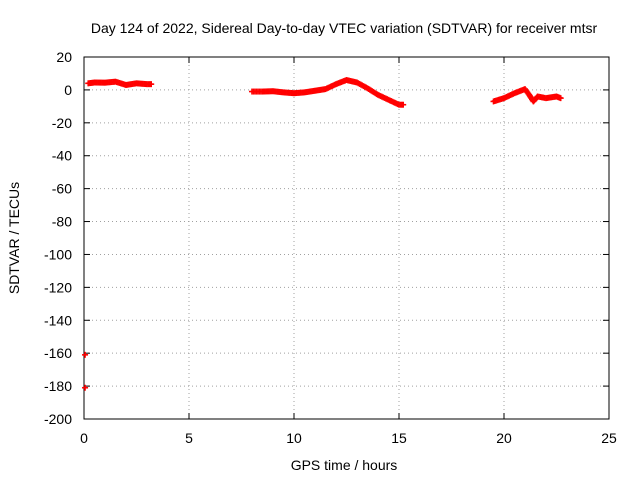  Describe the element at coordinates (62, 156) in the screenshot. I see `y-tick-label: -40` at that location.